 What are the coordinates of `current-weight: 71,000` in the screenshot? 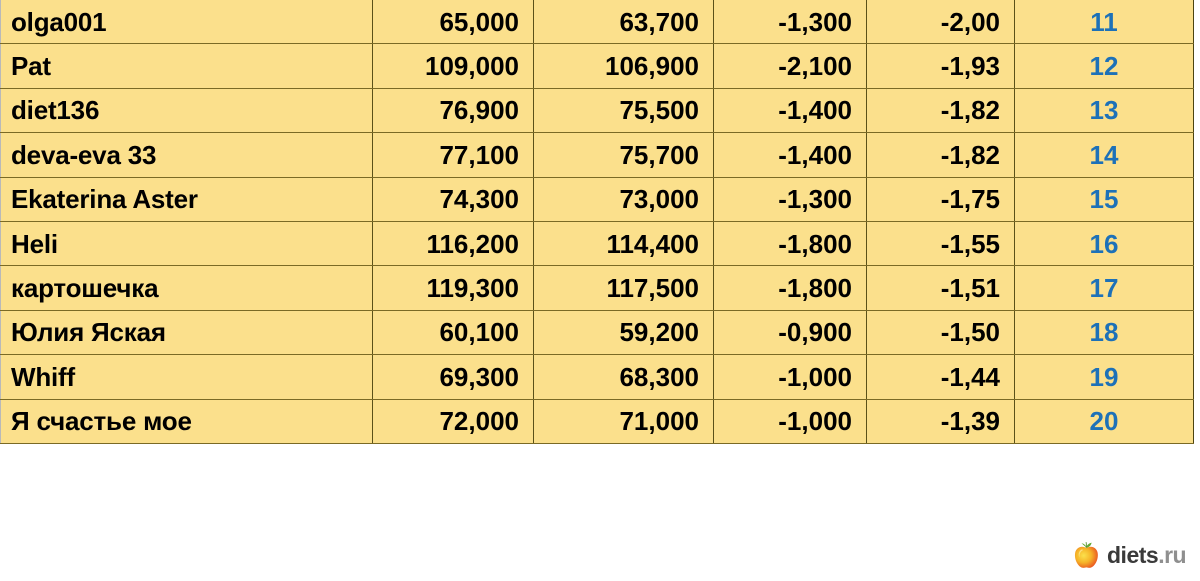 It's located at (623, 421).